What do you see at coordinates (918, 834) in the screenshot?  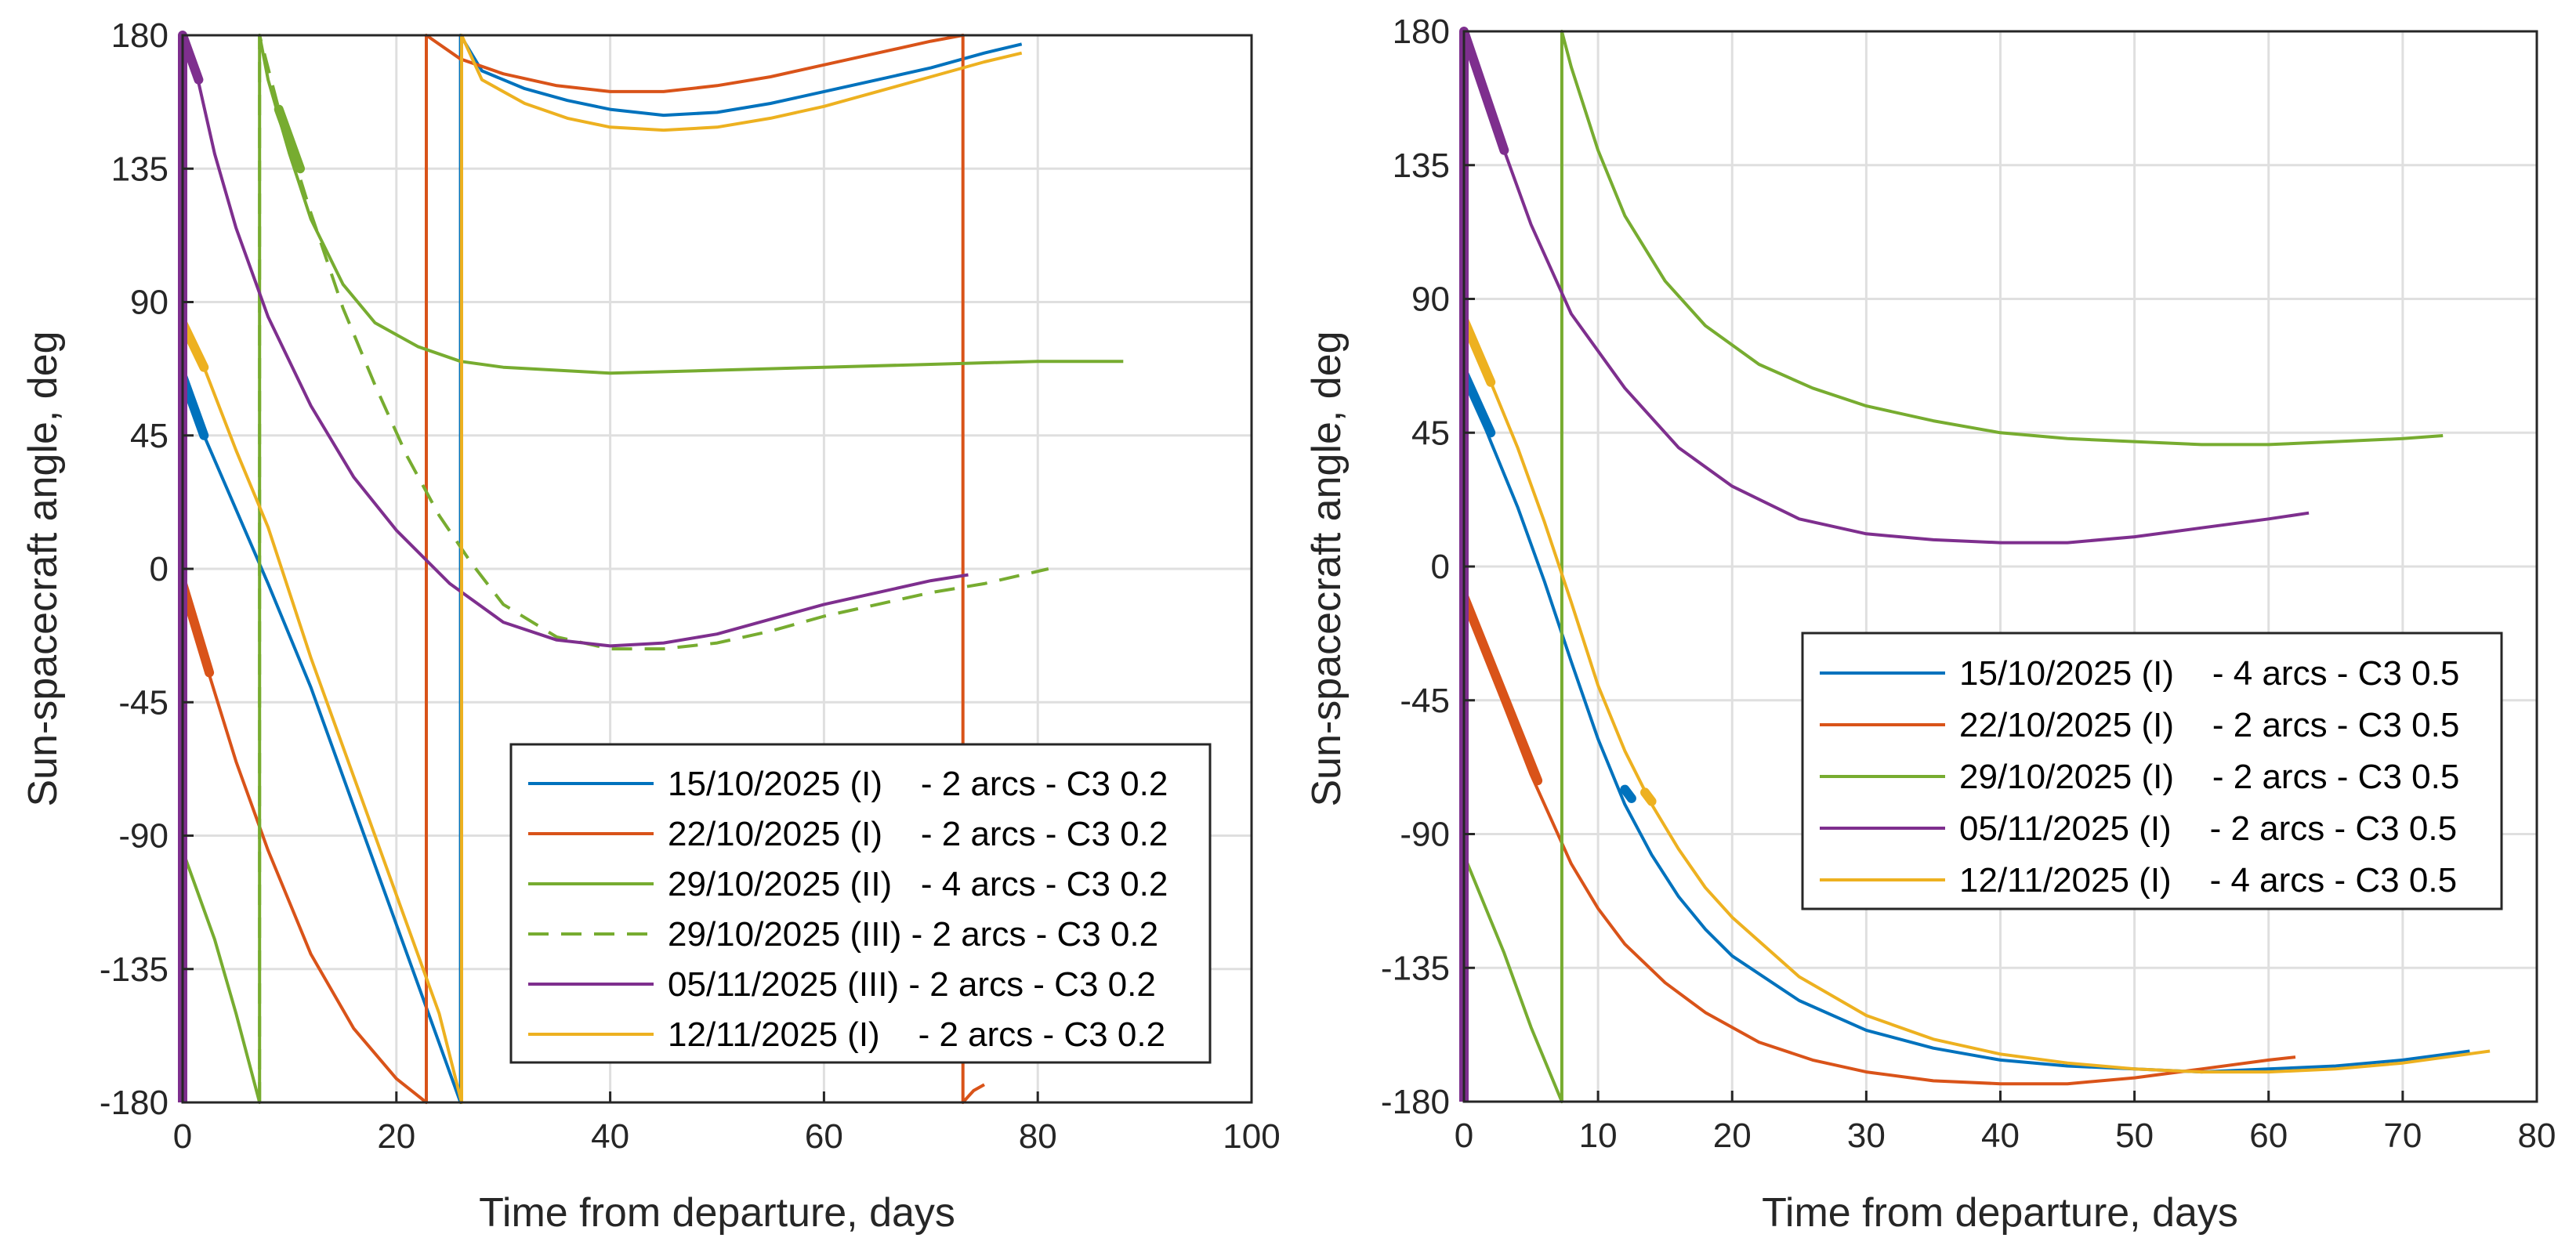 I see `left-legend-label: 22/10/2025 (I) - 2 arcs - C3 0.2` at bounding box center [918, 834].